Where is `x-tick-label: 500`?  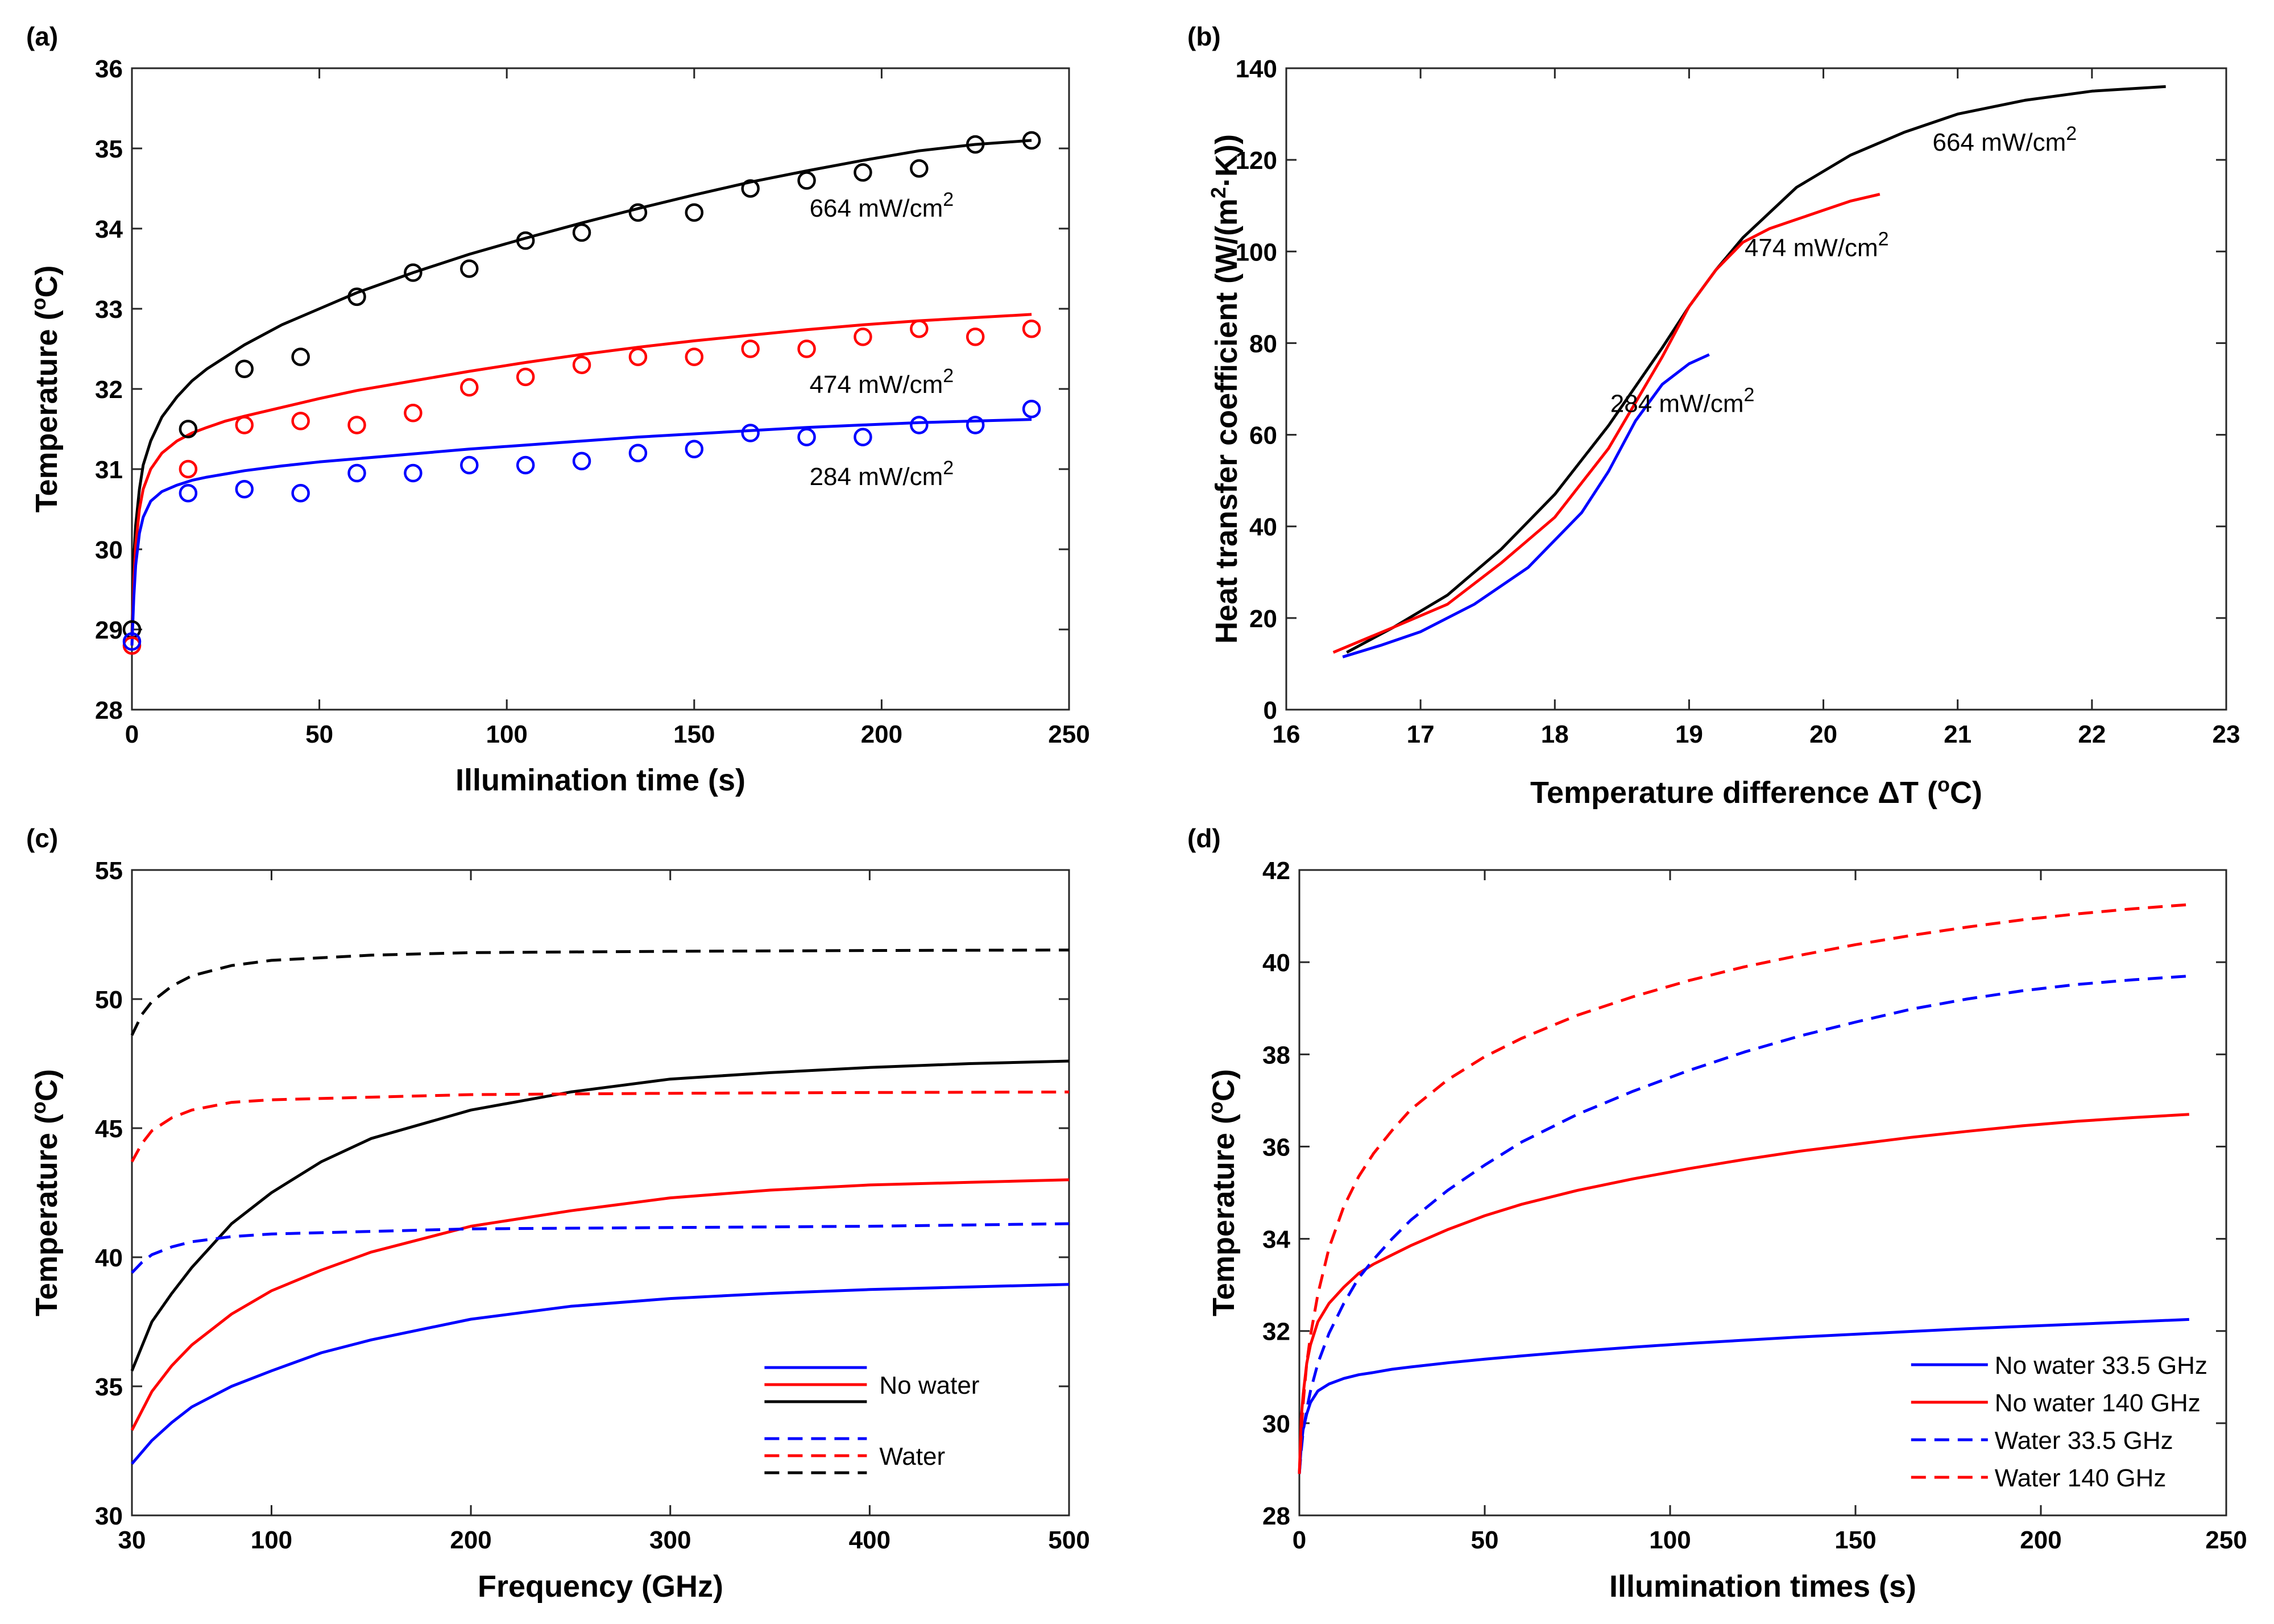
x-tick-label: 500 is located at coordinates (1069, 1540).